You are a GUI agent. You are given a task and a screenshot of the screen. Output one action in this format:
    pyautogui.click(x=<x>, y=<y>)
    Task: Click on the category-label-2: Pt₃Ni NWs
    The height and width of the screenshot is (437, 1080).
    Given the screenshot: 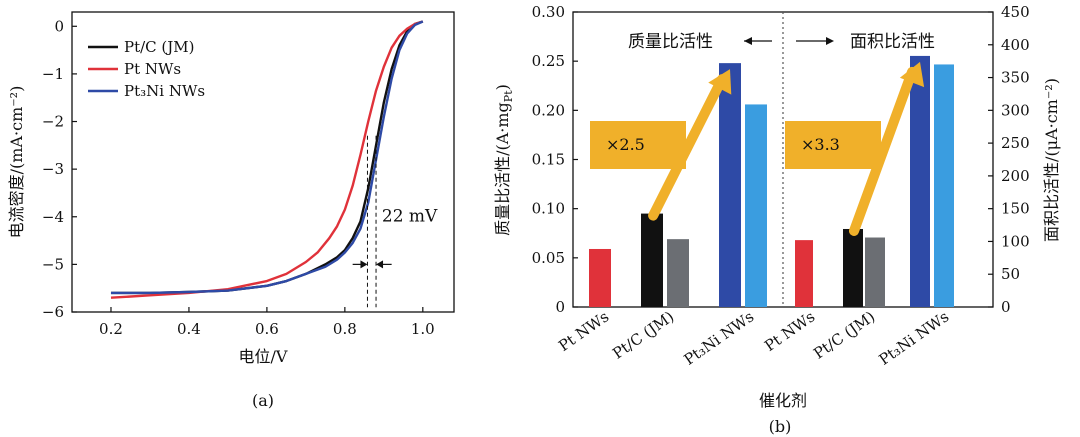 What is the action you would take?
    pyautogui.click(x=719, y=338)
    